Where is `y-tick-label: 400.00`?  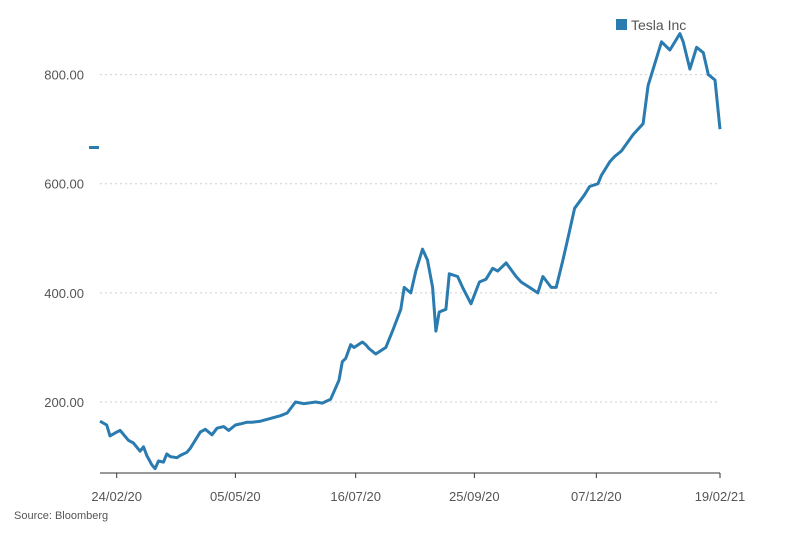
y-tick-label: 400.00 is located at coordinates (64, 293).